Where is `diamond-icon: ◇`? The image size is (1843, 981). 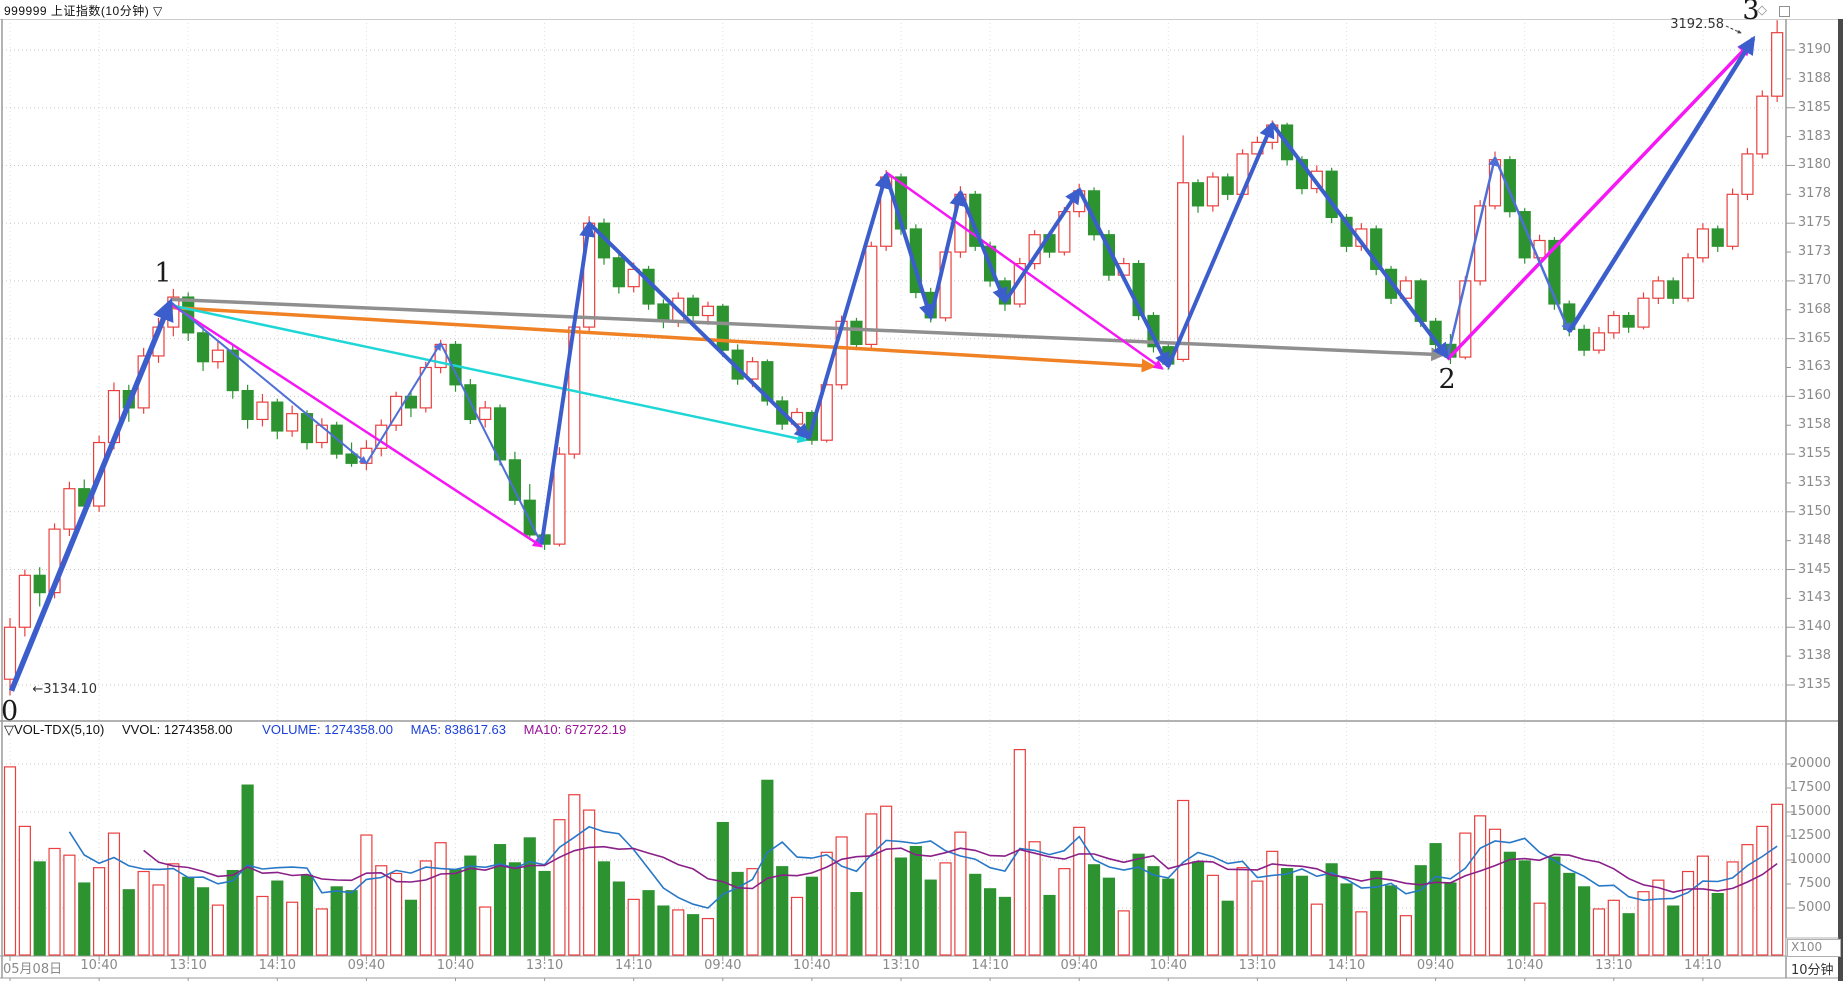
diamond-icon: ◇ is located at coordinates (1762, 9).